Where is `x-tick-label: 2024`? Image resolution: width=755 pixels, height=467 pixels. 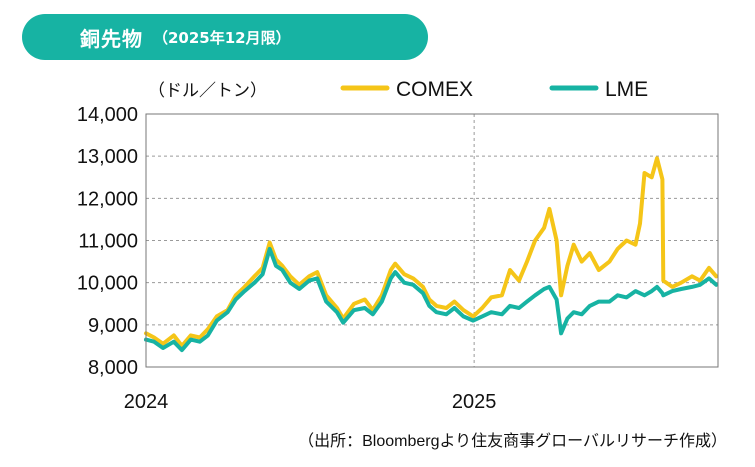
x-tick-label: 2024 is located at coordinates (146, 402).